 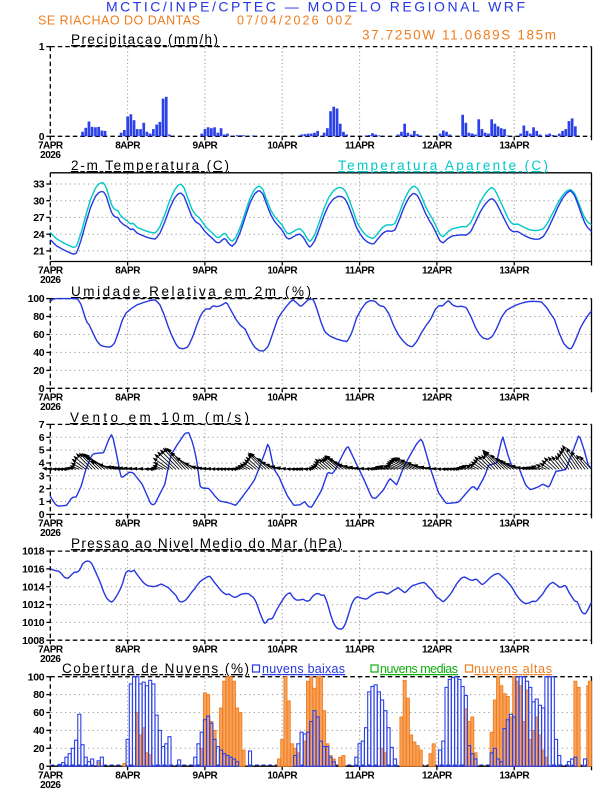 What do you see at coordinates (42, 425) in the screenshot?
I see `svg-text: 7` at bounding box center [42, 425].